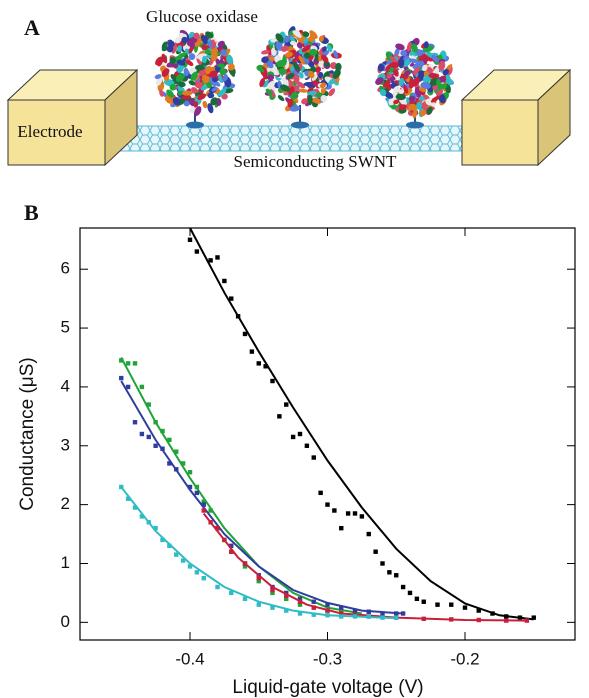 This screenshot has width=589, height=698. What do you see at coordinates (300, 125) in the screenshot?
I see `anchor` at bounding box center [300, 125].